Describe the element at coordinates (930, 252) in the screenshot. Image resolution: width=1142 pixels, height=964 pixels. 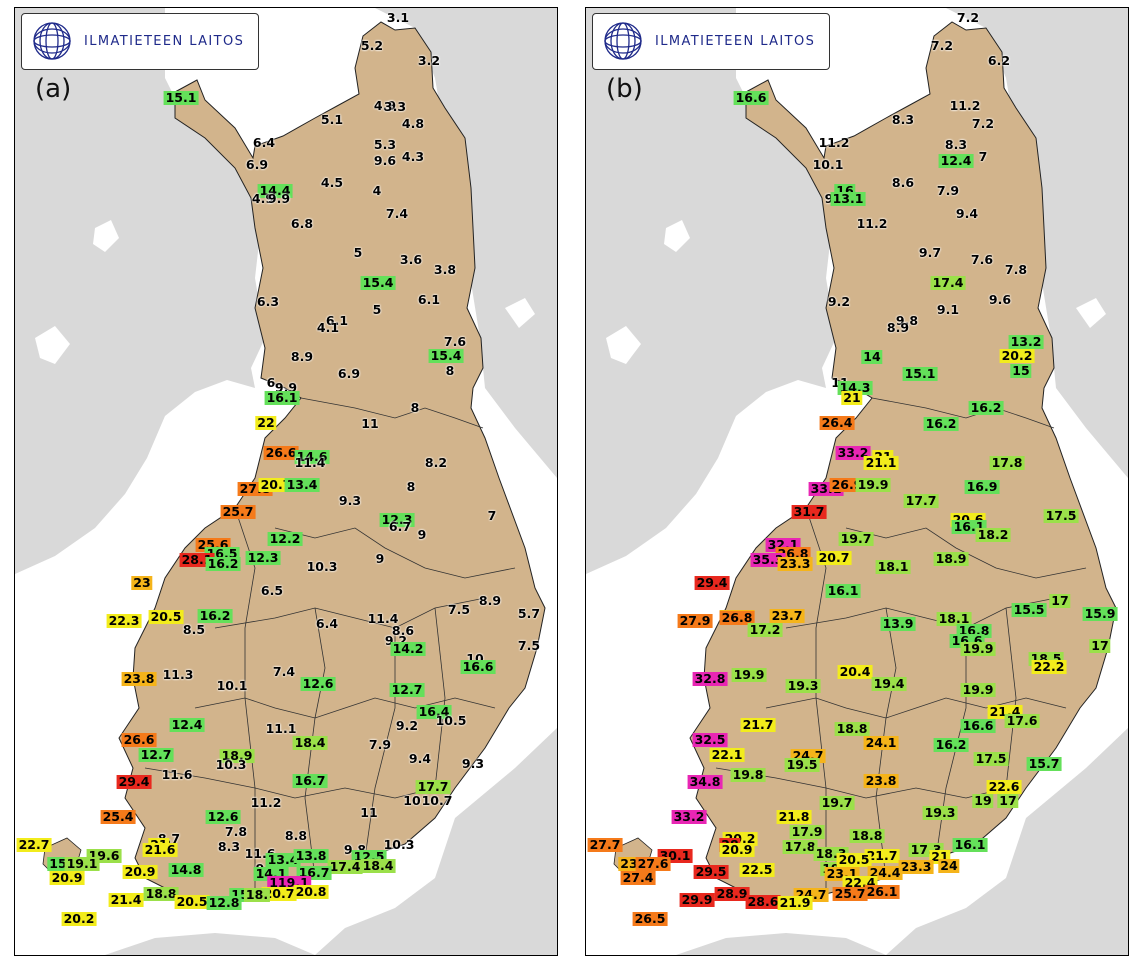
I see `temperature-label: 9.7` at that location.